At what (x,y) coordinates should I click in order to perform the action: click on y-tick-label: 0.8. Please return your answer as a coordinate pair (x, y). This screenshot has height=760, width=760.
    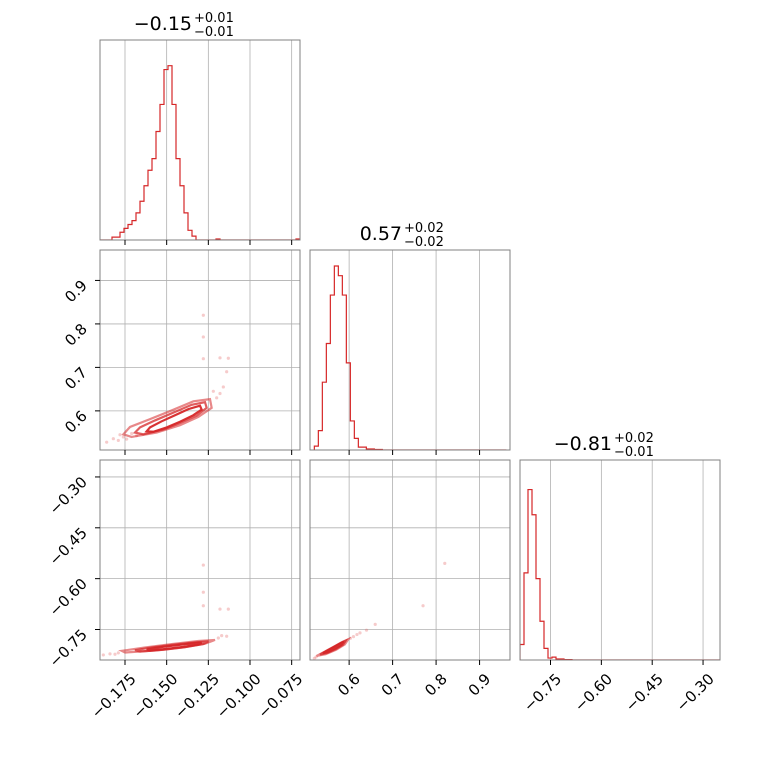
    Looking at the image, I should click on (76, 335).